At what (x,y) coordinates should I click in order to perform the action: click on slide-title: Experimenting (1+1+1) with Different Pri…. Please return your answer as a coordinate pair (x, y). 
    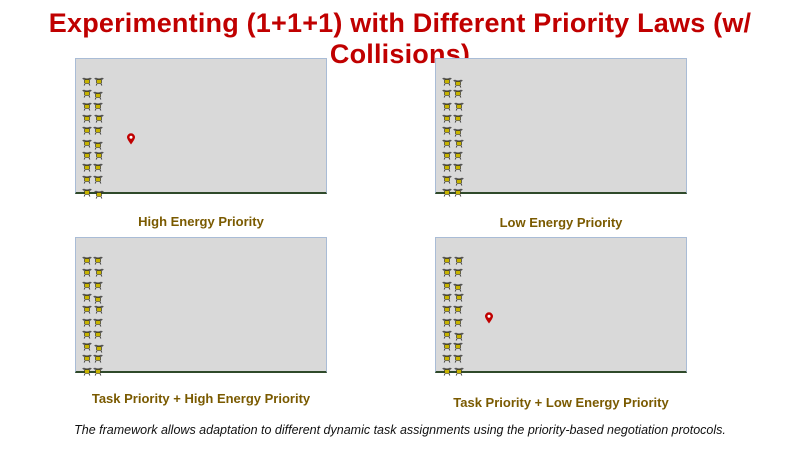
    Looking at the image, I should click on (400, 38).